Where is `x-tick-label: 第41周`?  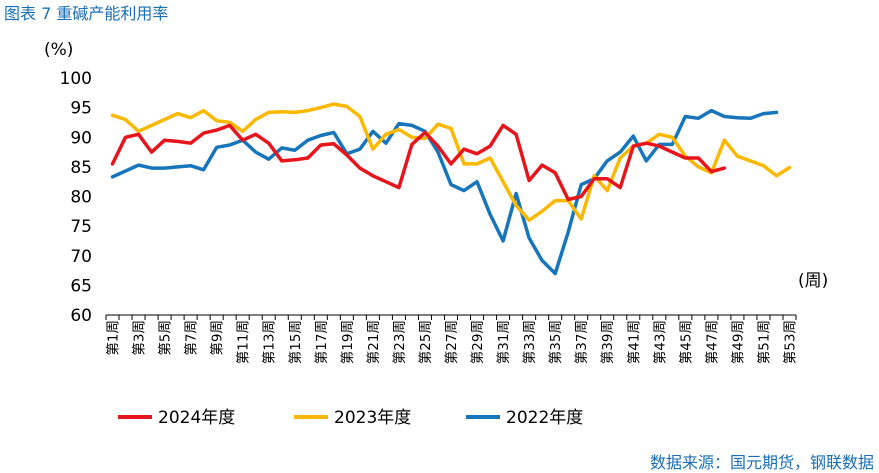
x-tick-label: 第41周 is located at coordinates (633, 342).